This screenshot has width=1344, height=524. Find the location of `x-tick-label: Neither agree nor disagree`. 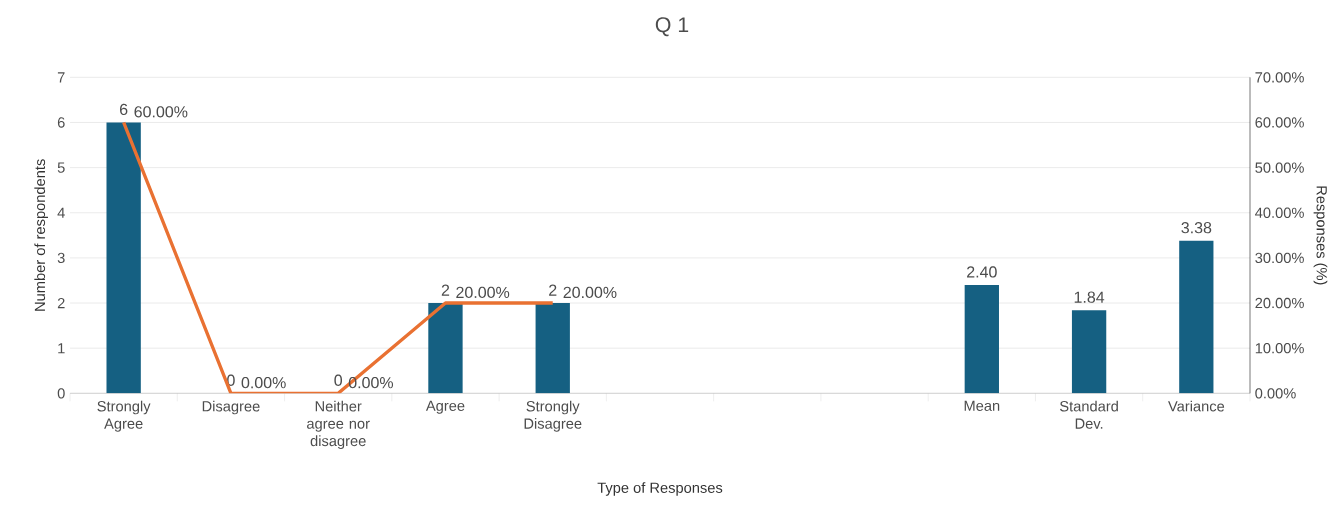

x-tick-label: Neither agree nor disagree is located at coordinates (338, 425).